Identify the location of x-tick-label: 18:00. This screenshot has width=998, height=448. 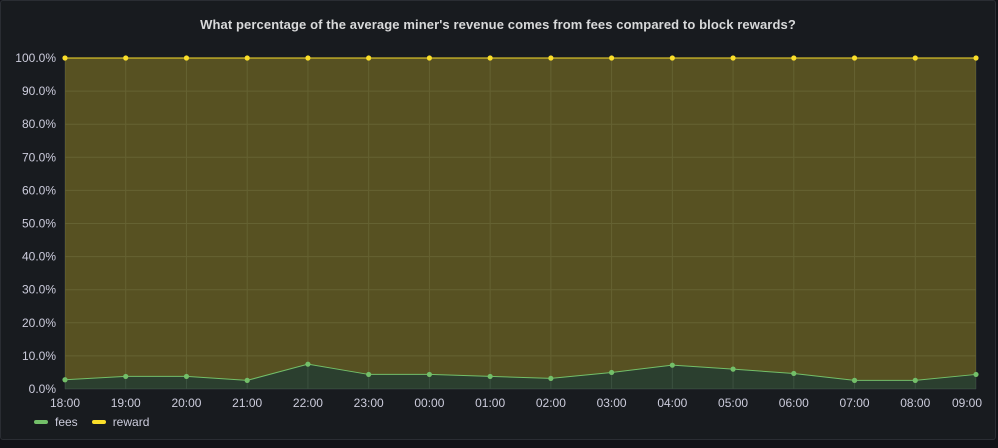
(65, 403).